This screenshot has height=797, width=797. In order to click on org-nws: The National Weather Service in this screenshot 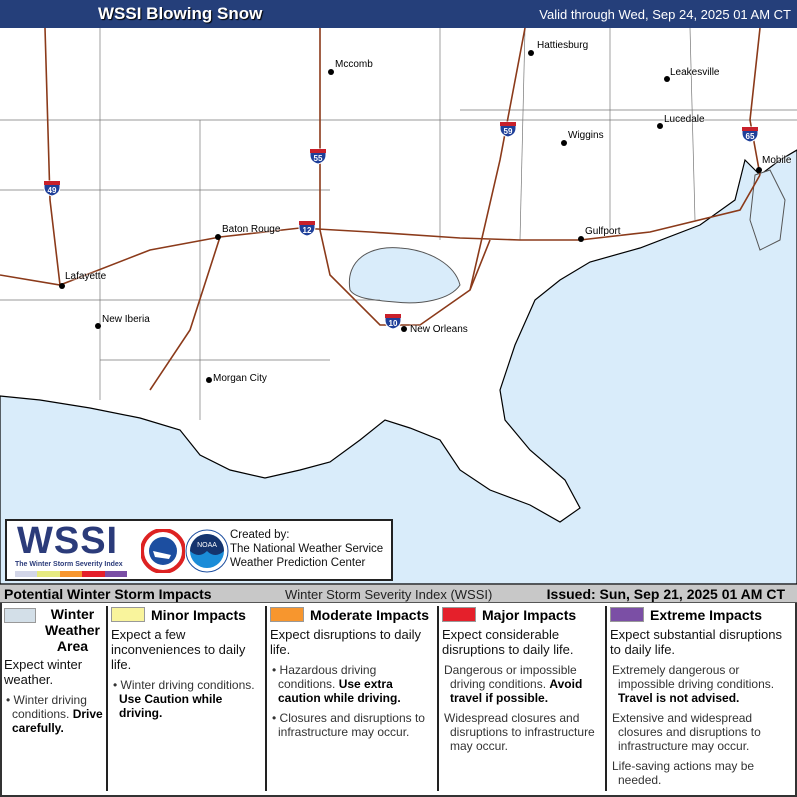, I will do `click(307, 549)`.